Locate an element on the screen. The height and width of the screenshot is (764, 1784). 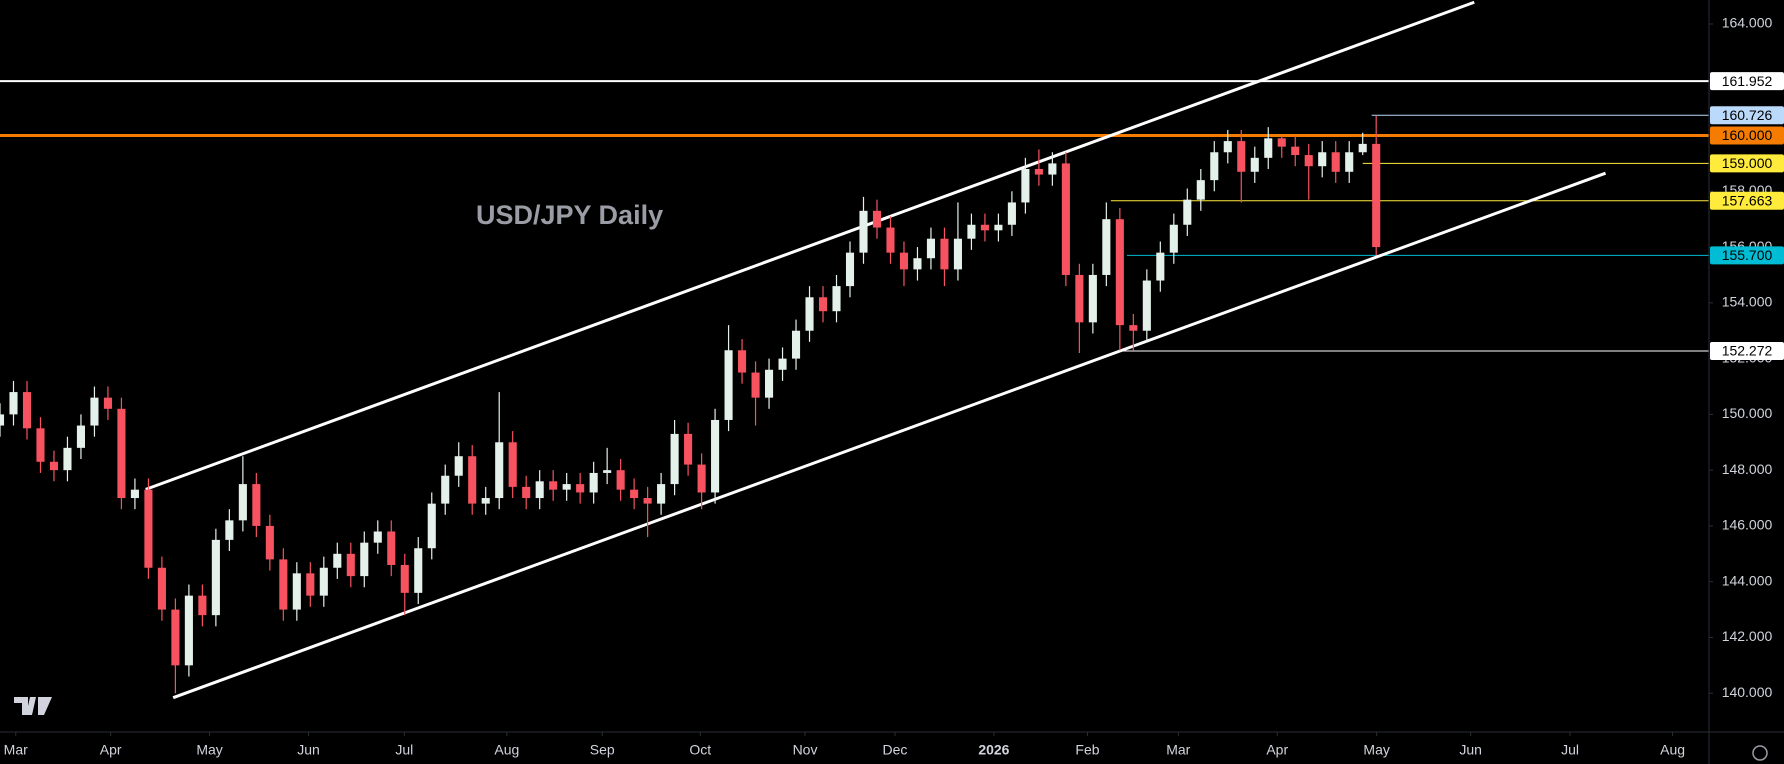
price-badge-label: 160.726 is located at coordinates (1747, 115).